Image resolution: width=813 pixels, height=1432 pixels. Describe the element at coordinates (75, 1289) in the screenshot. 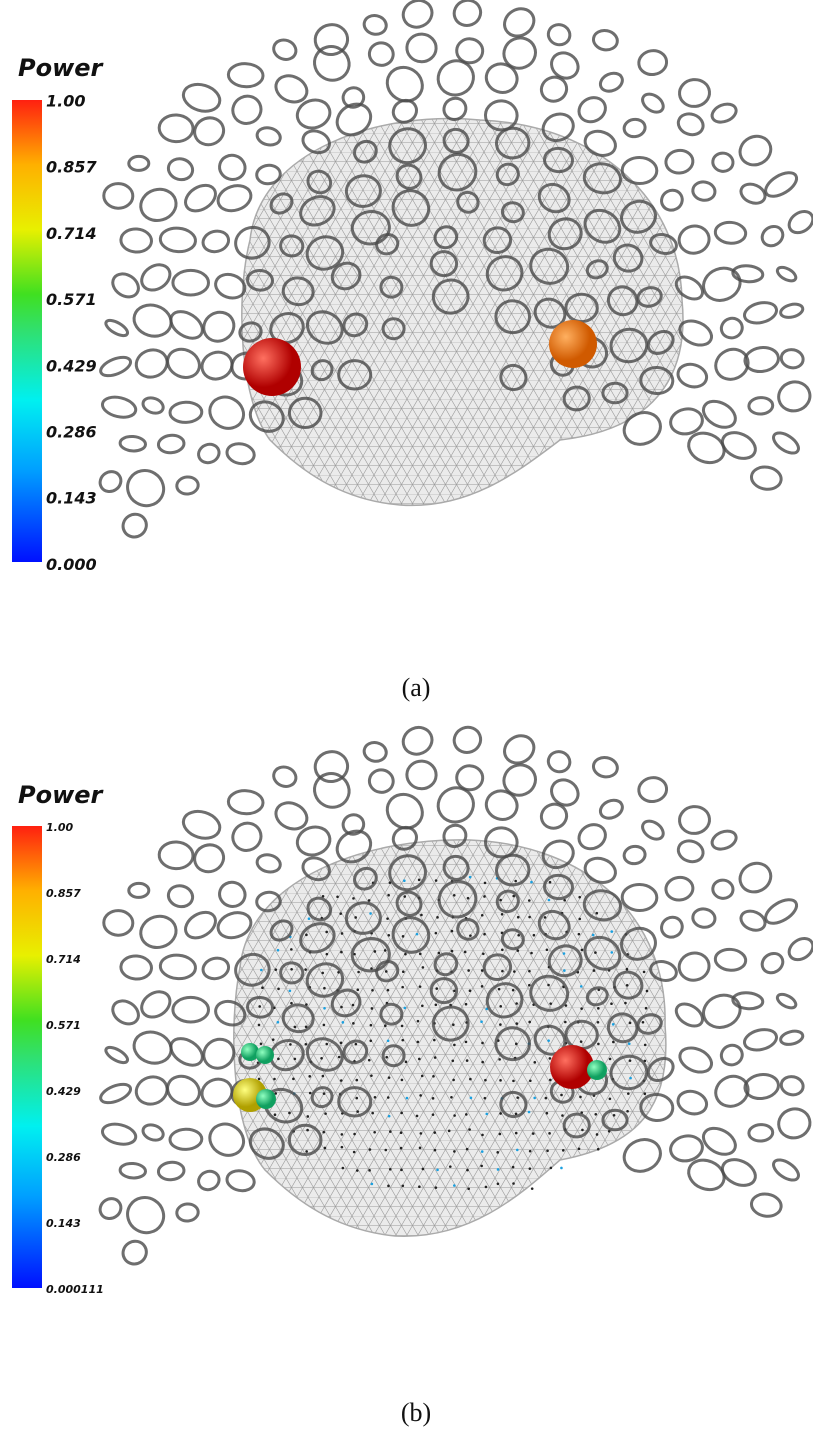

I see `colorbar-tick-label: 0.000111` at that location.